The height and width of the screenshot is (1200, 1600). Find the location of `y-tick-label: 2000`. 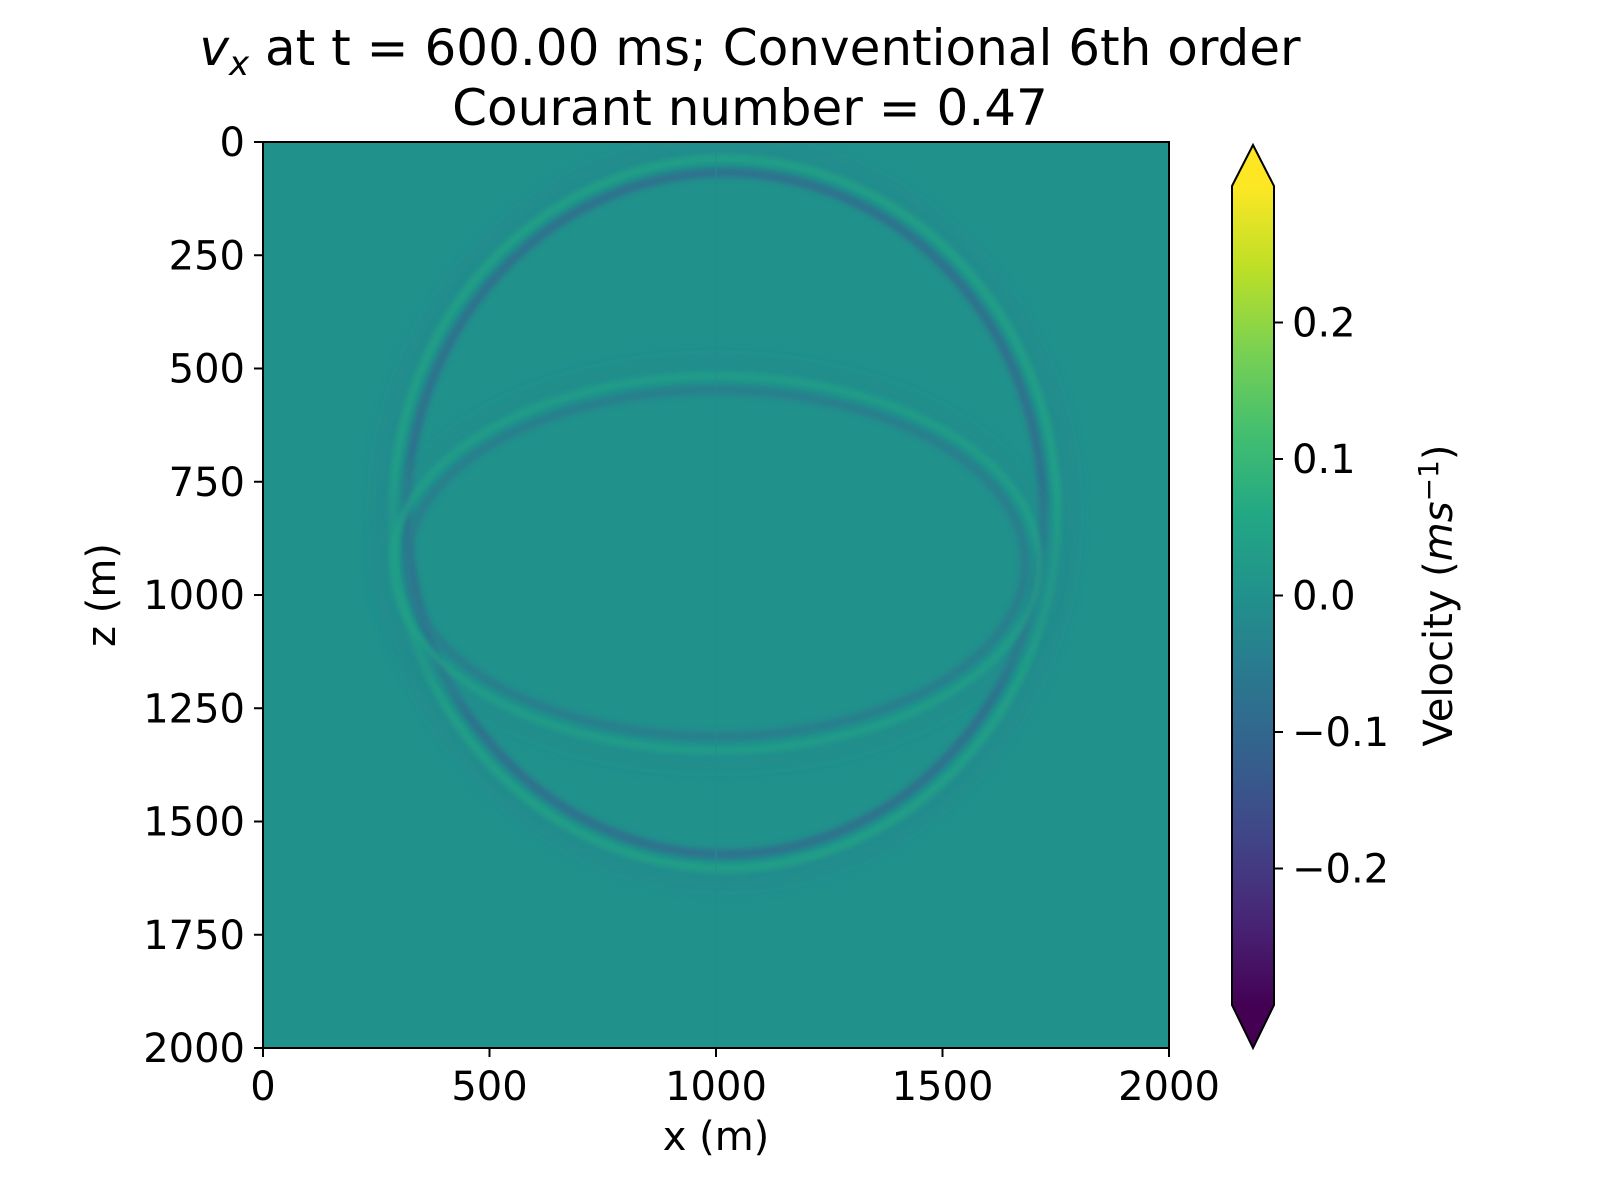

y-tick-label: 2000 is located at coordinates (194, 1049).